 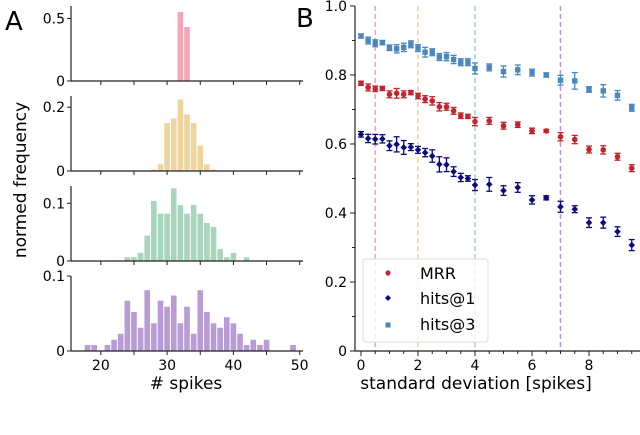 I want to click on legend-marker-mrr, so click(x=388, y=273).